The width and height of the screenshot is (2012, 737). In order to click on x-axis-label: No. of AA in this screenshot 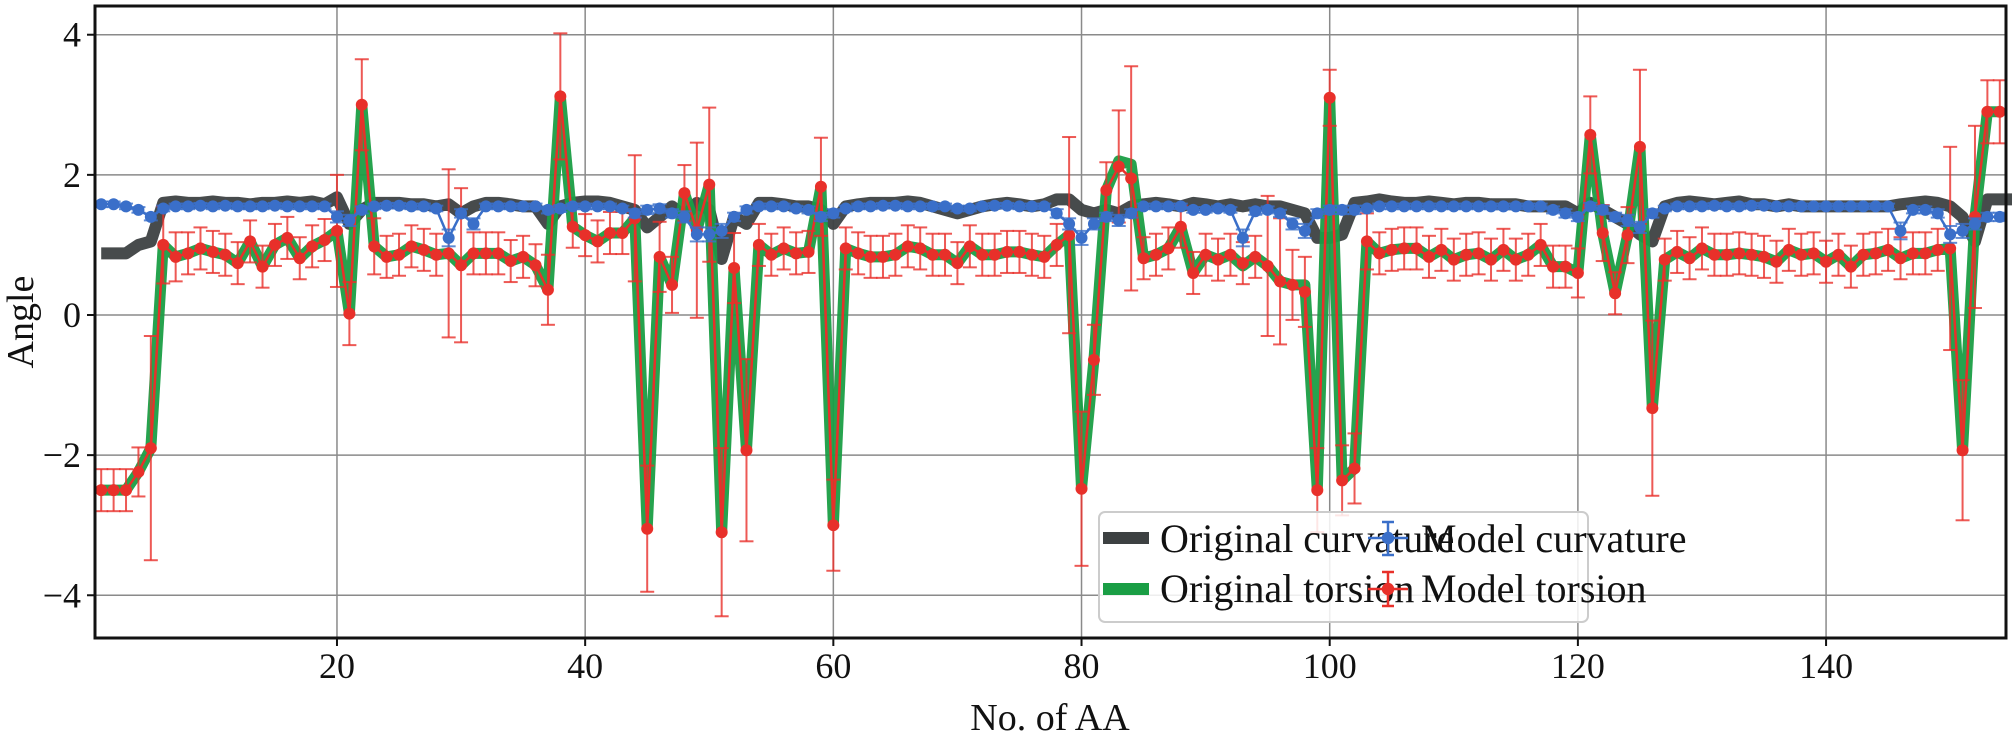, I will do `click(1050, 717)`.